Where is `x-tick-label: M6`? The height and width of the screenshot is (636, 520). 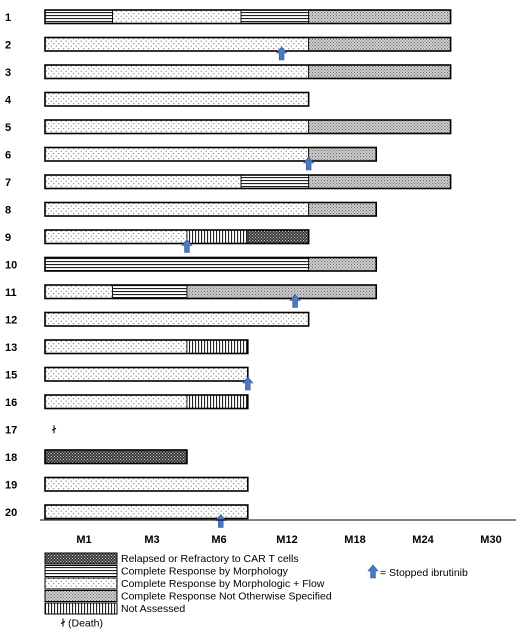
x-tick-label: M6 is located at coordinates (218, 540).